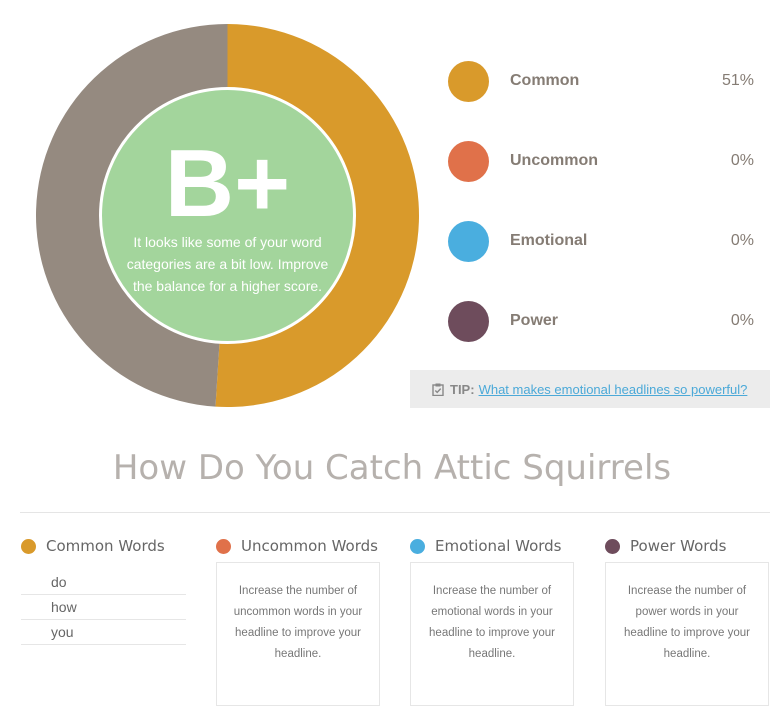 This screenshot has width=784, height=714. Describe the element at coordinates (105, 546) in the screenshot. I see `category-title: Common Words` at that location.